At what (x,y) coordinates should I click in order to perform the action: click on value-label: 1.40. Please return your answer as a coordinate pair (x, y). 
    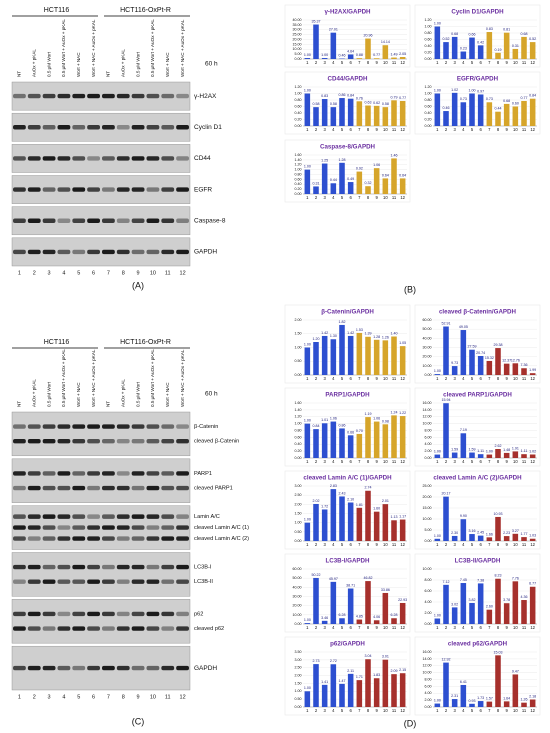
    Looking at the image, I should click on (394, 333).